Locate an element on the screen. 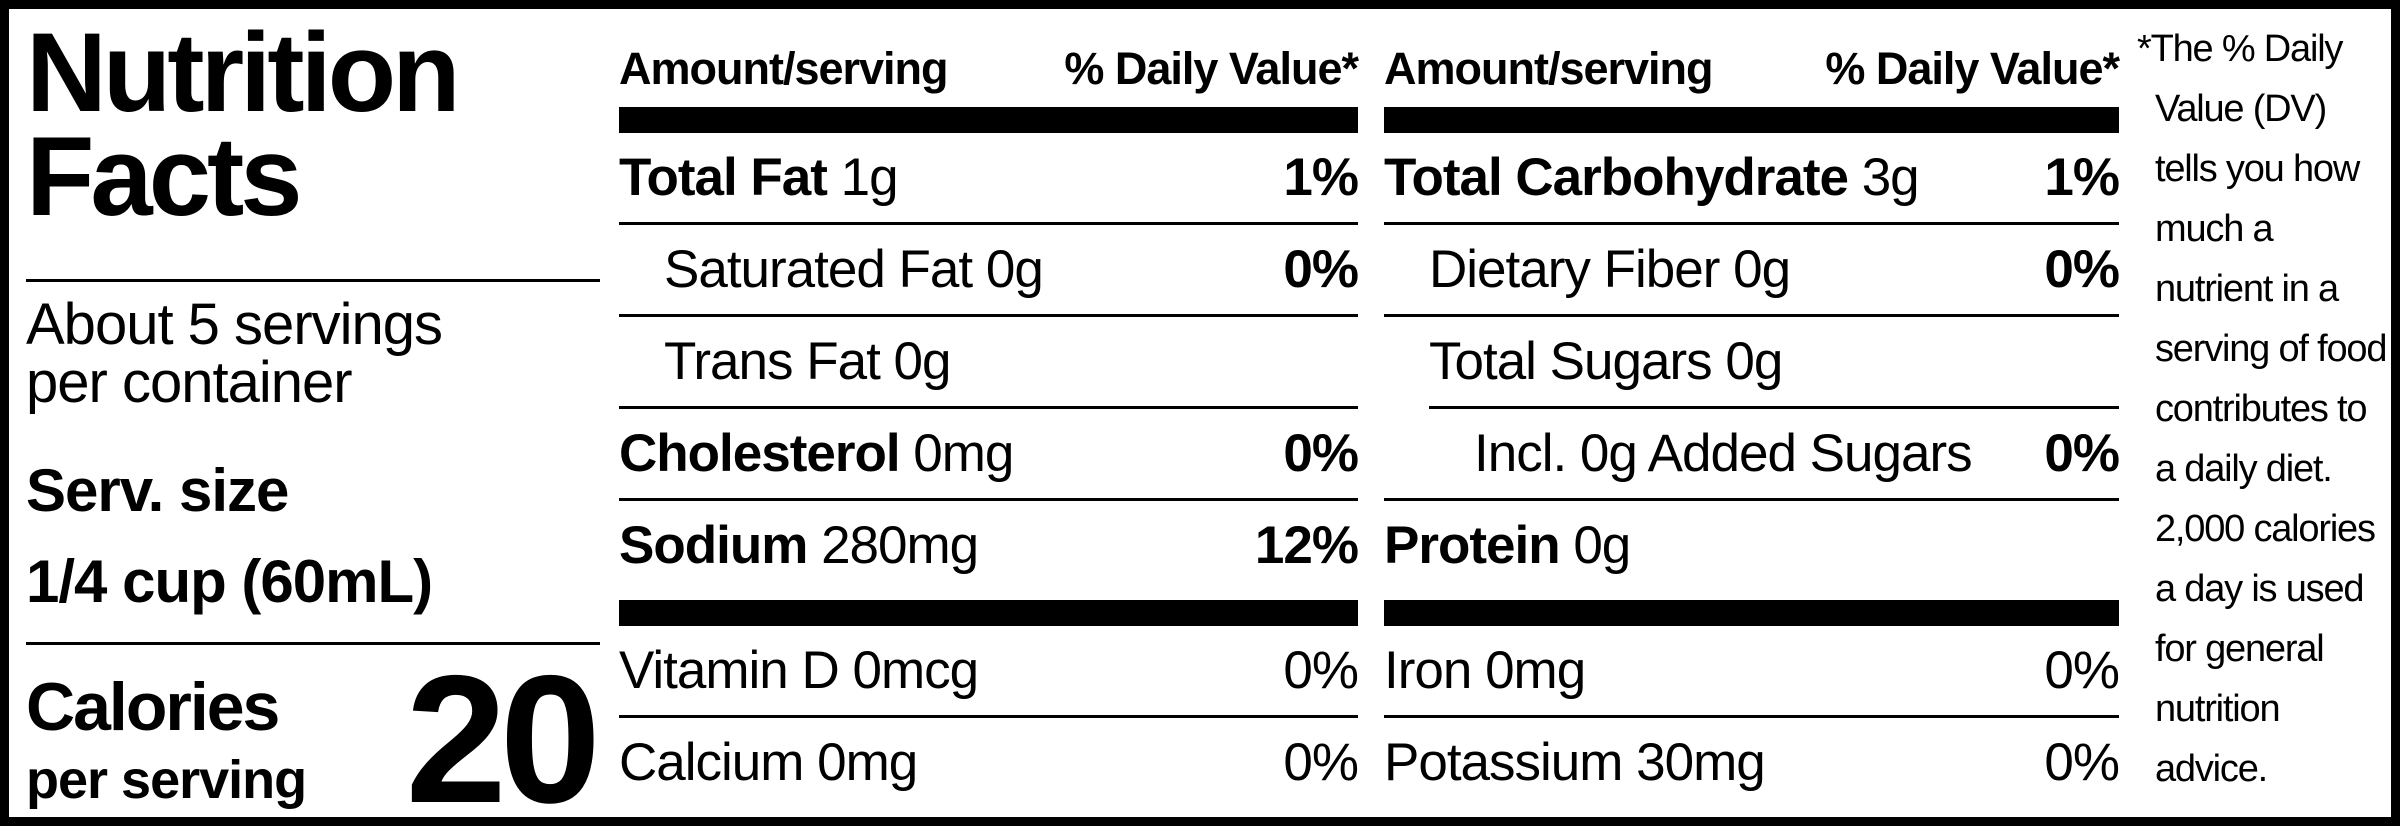  servings-per-container: About 5 servings per container is located at coordinates (313, 354).